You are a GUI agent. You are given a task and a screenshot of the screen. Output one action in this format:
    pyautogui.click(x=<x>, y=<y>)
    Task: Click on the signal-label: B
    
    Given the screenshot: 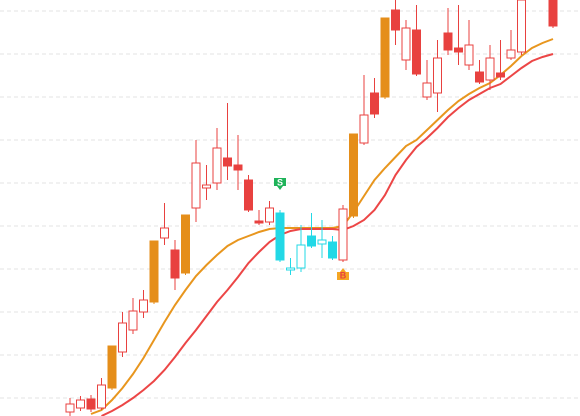 What is the action you would take?
    pyautogui.click(x=343, y=275)
    